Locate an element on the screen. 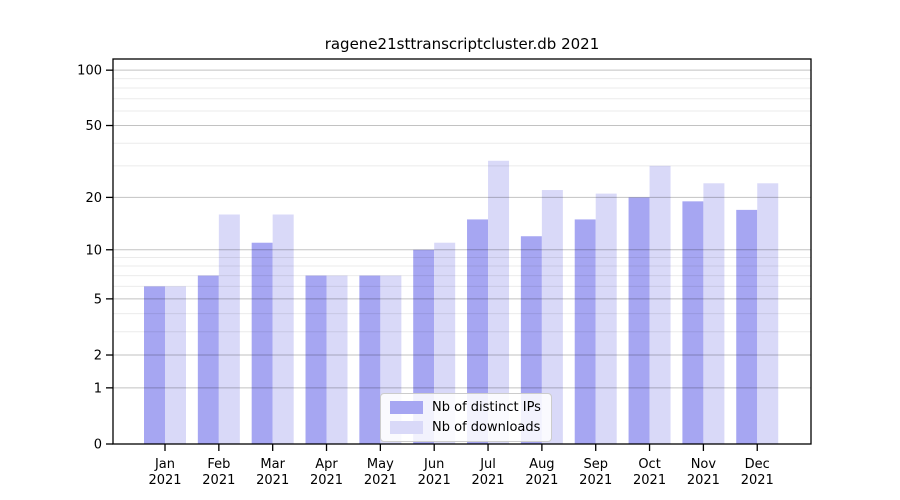  x-tick-label-month: Nov is located at coordinates (704, 464).